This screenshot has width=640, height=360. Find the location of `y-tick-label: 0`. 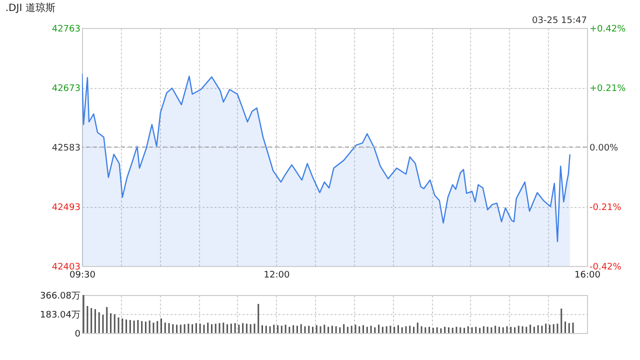

y-tick-label: 0 is located at coordinates (77, 335).